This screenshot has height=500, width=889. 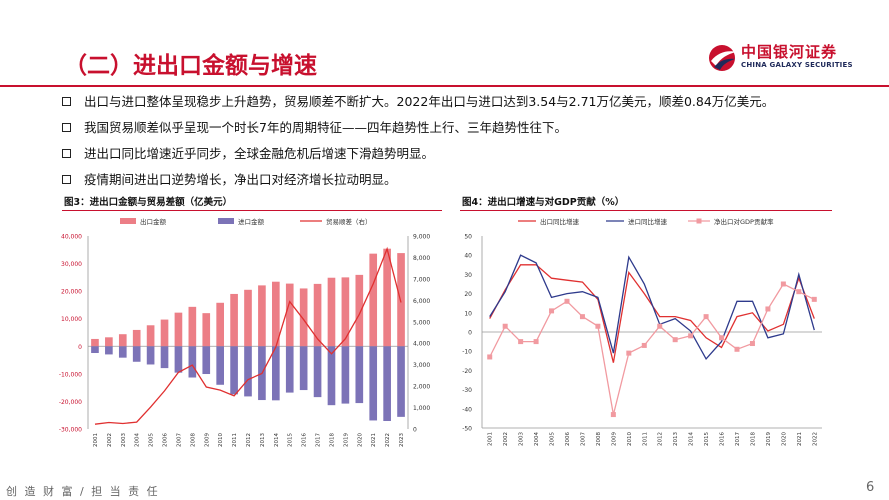 What do you see at coordinates (110, 440) in the screenshot?
I see `x-tick-label: 2002` at bounding box center [110, 440].